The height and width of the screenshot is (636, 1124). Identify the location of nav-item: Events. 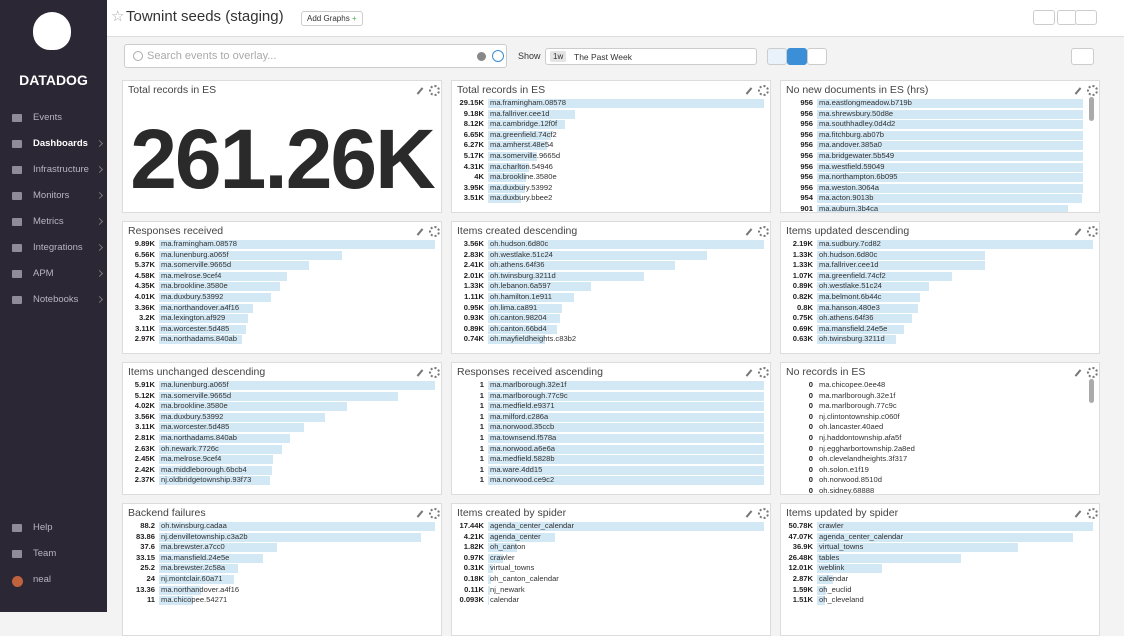
(48, 117).